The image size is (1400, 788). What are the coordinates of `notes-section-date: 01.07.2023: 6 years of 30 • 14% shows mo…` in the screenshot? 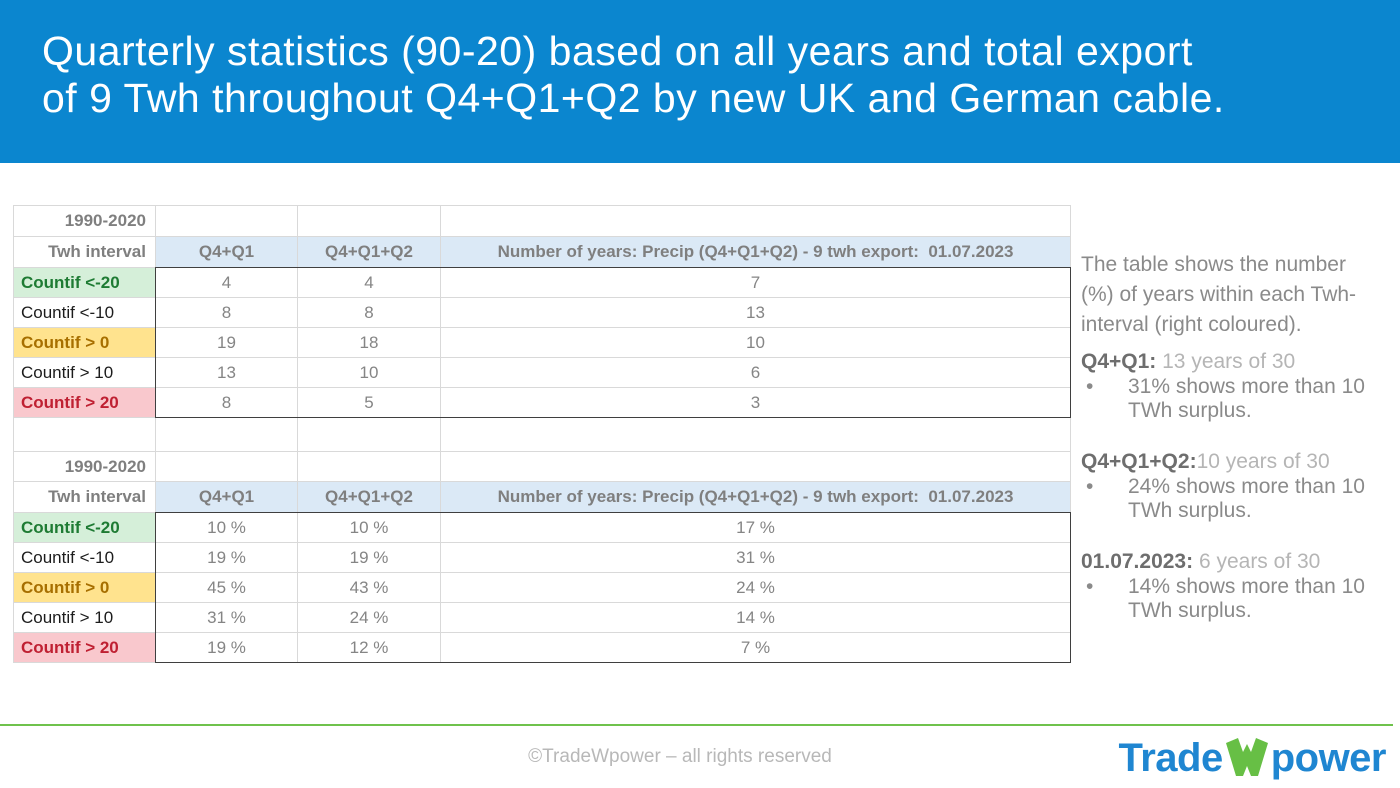 It's located at (1232, 586).